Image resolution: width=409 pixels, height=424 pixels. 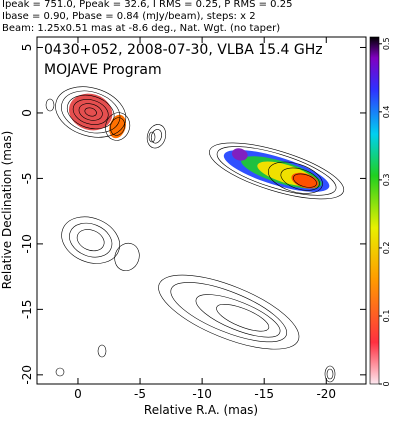 I want to click on plot-title: 0430+052, 2008-07-30, VLBA 15.4 GHz, so click(x=183, y=50).